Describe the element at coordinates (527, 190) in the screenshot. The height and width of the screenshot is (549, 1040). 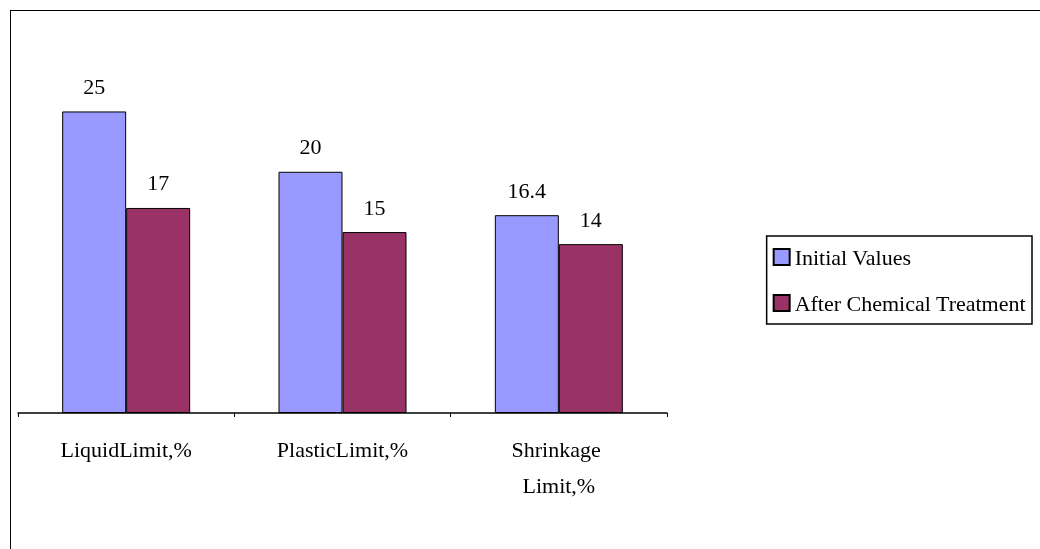
I see `data-label: 16.4` at that location.